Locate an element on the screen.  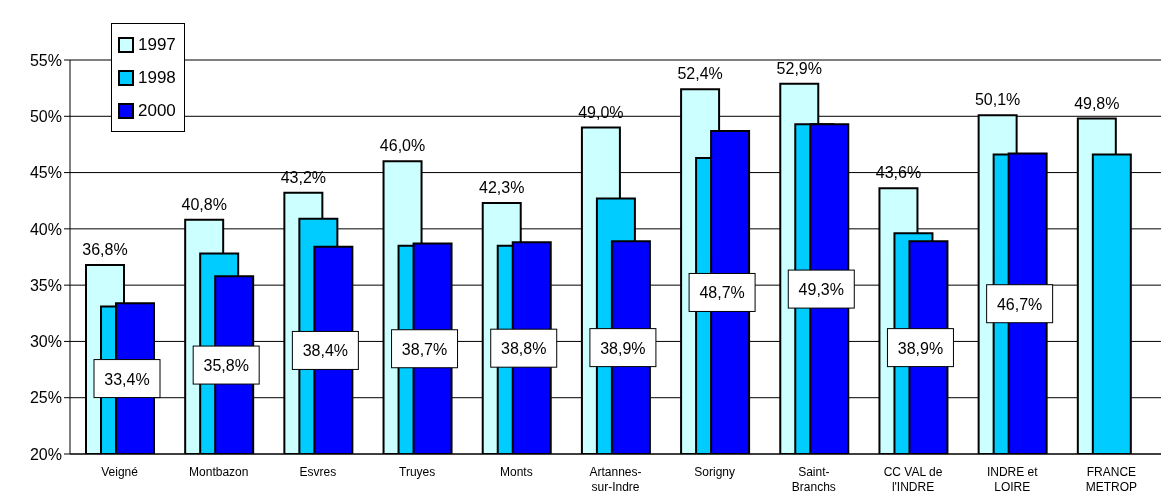
data-label: 38,8% is located at coordinates (524, 349).